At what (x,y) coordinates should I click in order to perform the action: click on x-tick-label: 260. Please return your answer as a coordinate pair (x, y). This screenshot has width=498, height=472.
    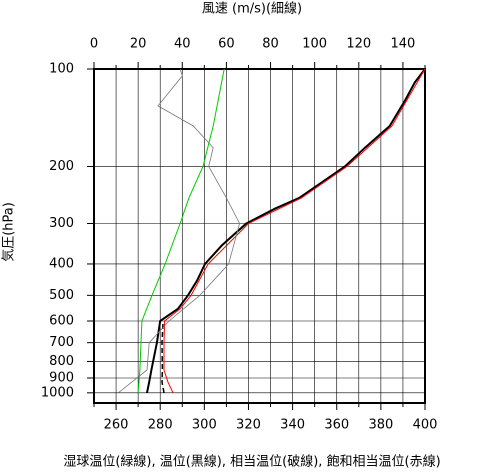
    Looking at the image, I should click on (116, 425).